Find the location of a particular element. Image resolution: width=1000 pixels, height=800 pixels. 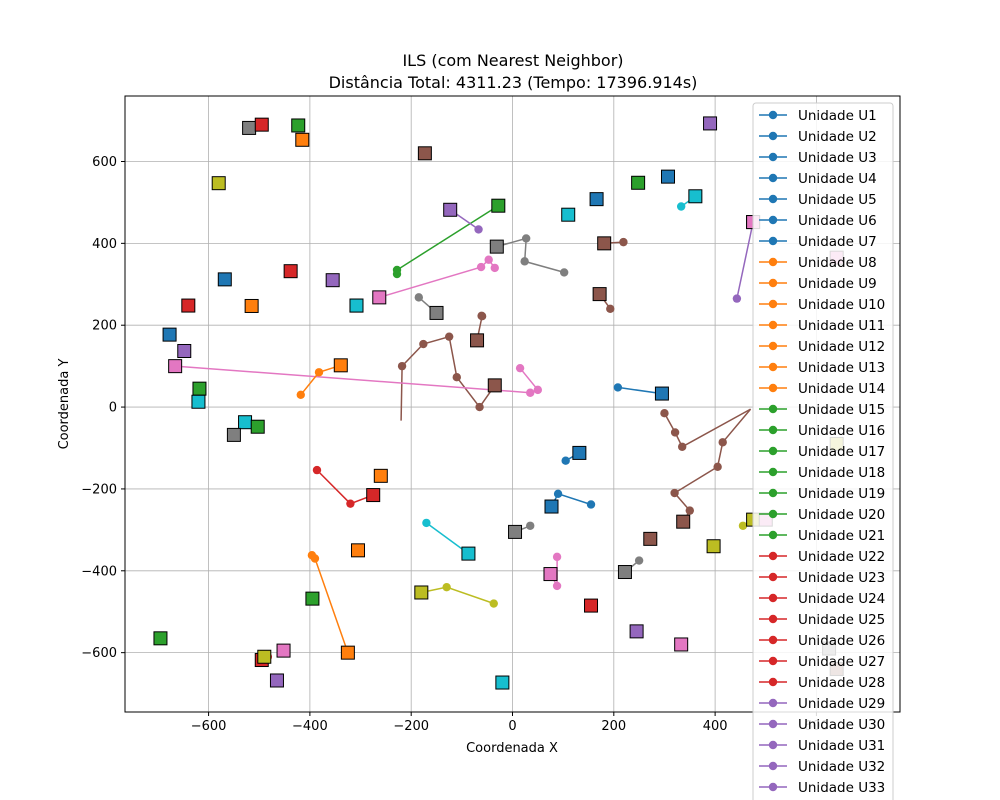

legend-label: Unidade U30 is located at coordinates (841, 725).